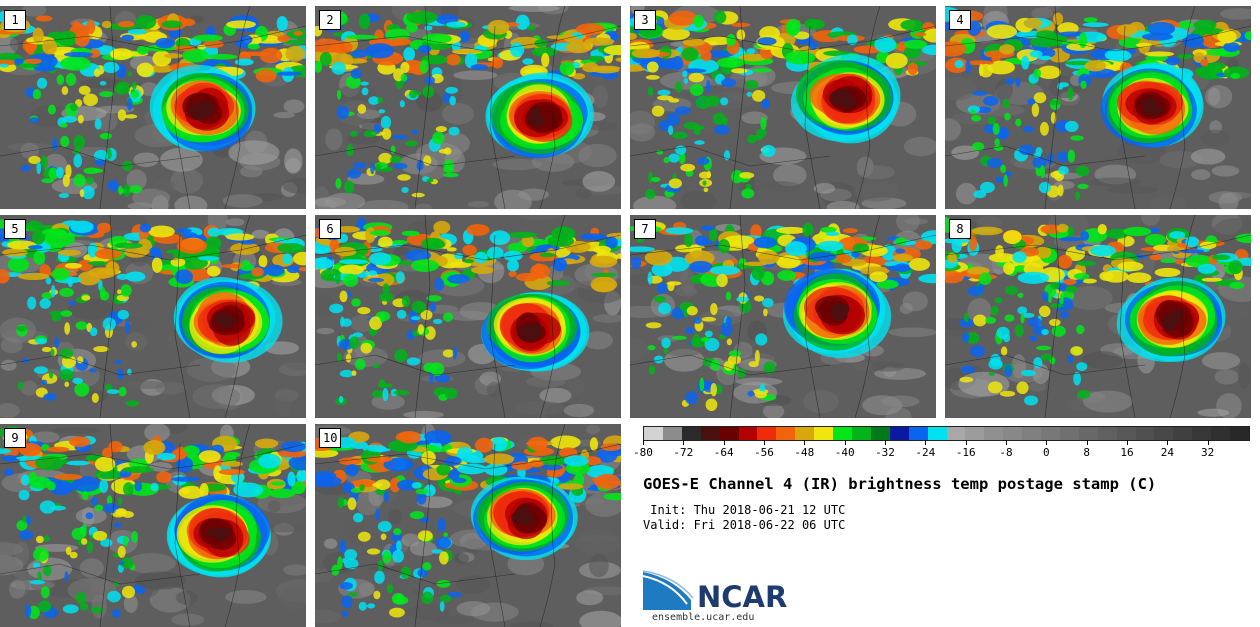  Describe the element at coordinates (643, 452) in the screenshot. I see `colorbar-tick-label: -80` at that location.